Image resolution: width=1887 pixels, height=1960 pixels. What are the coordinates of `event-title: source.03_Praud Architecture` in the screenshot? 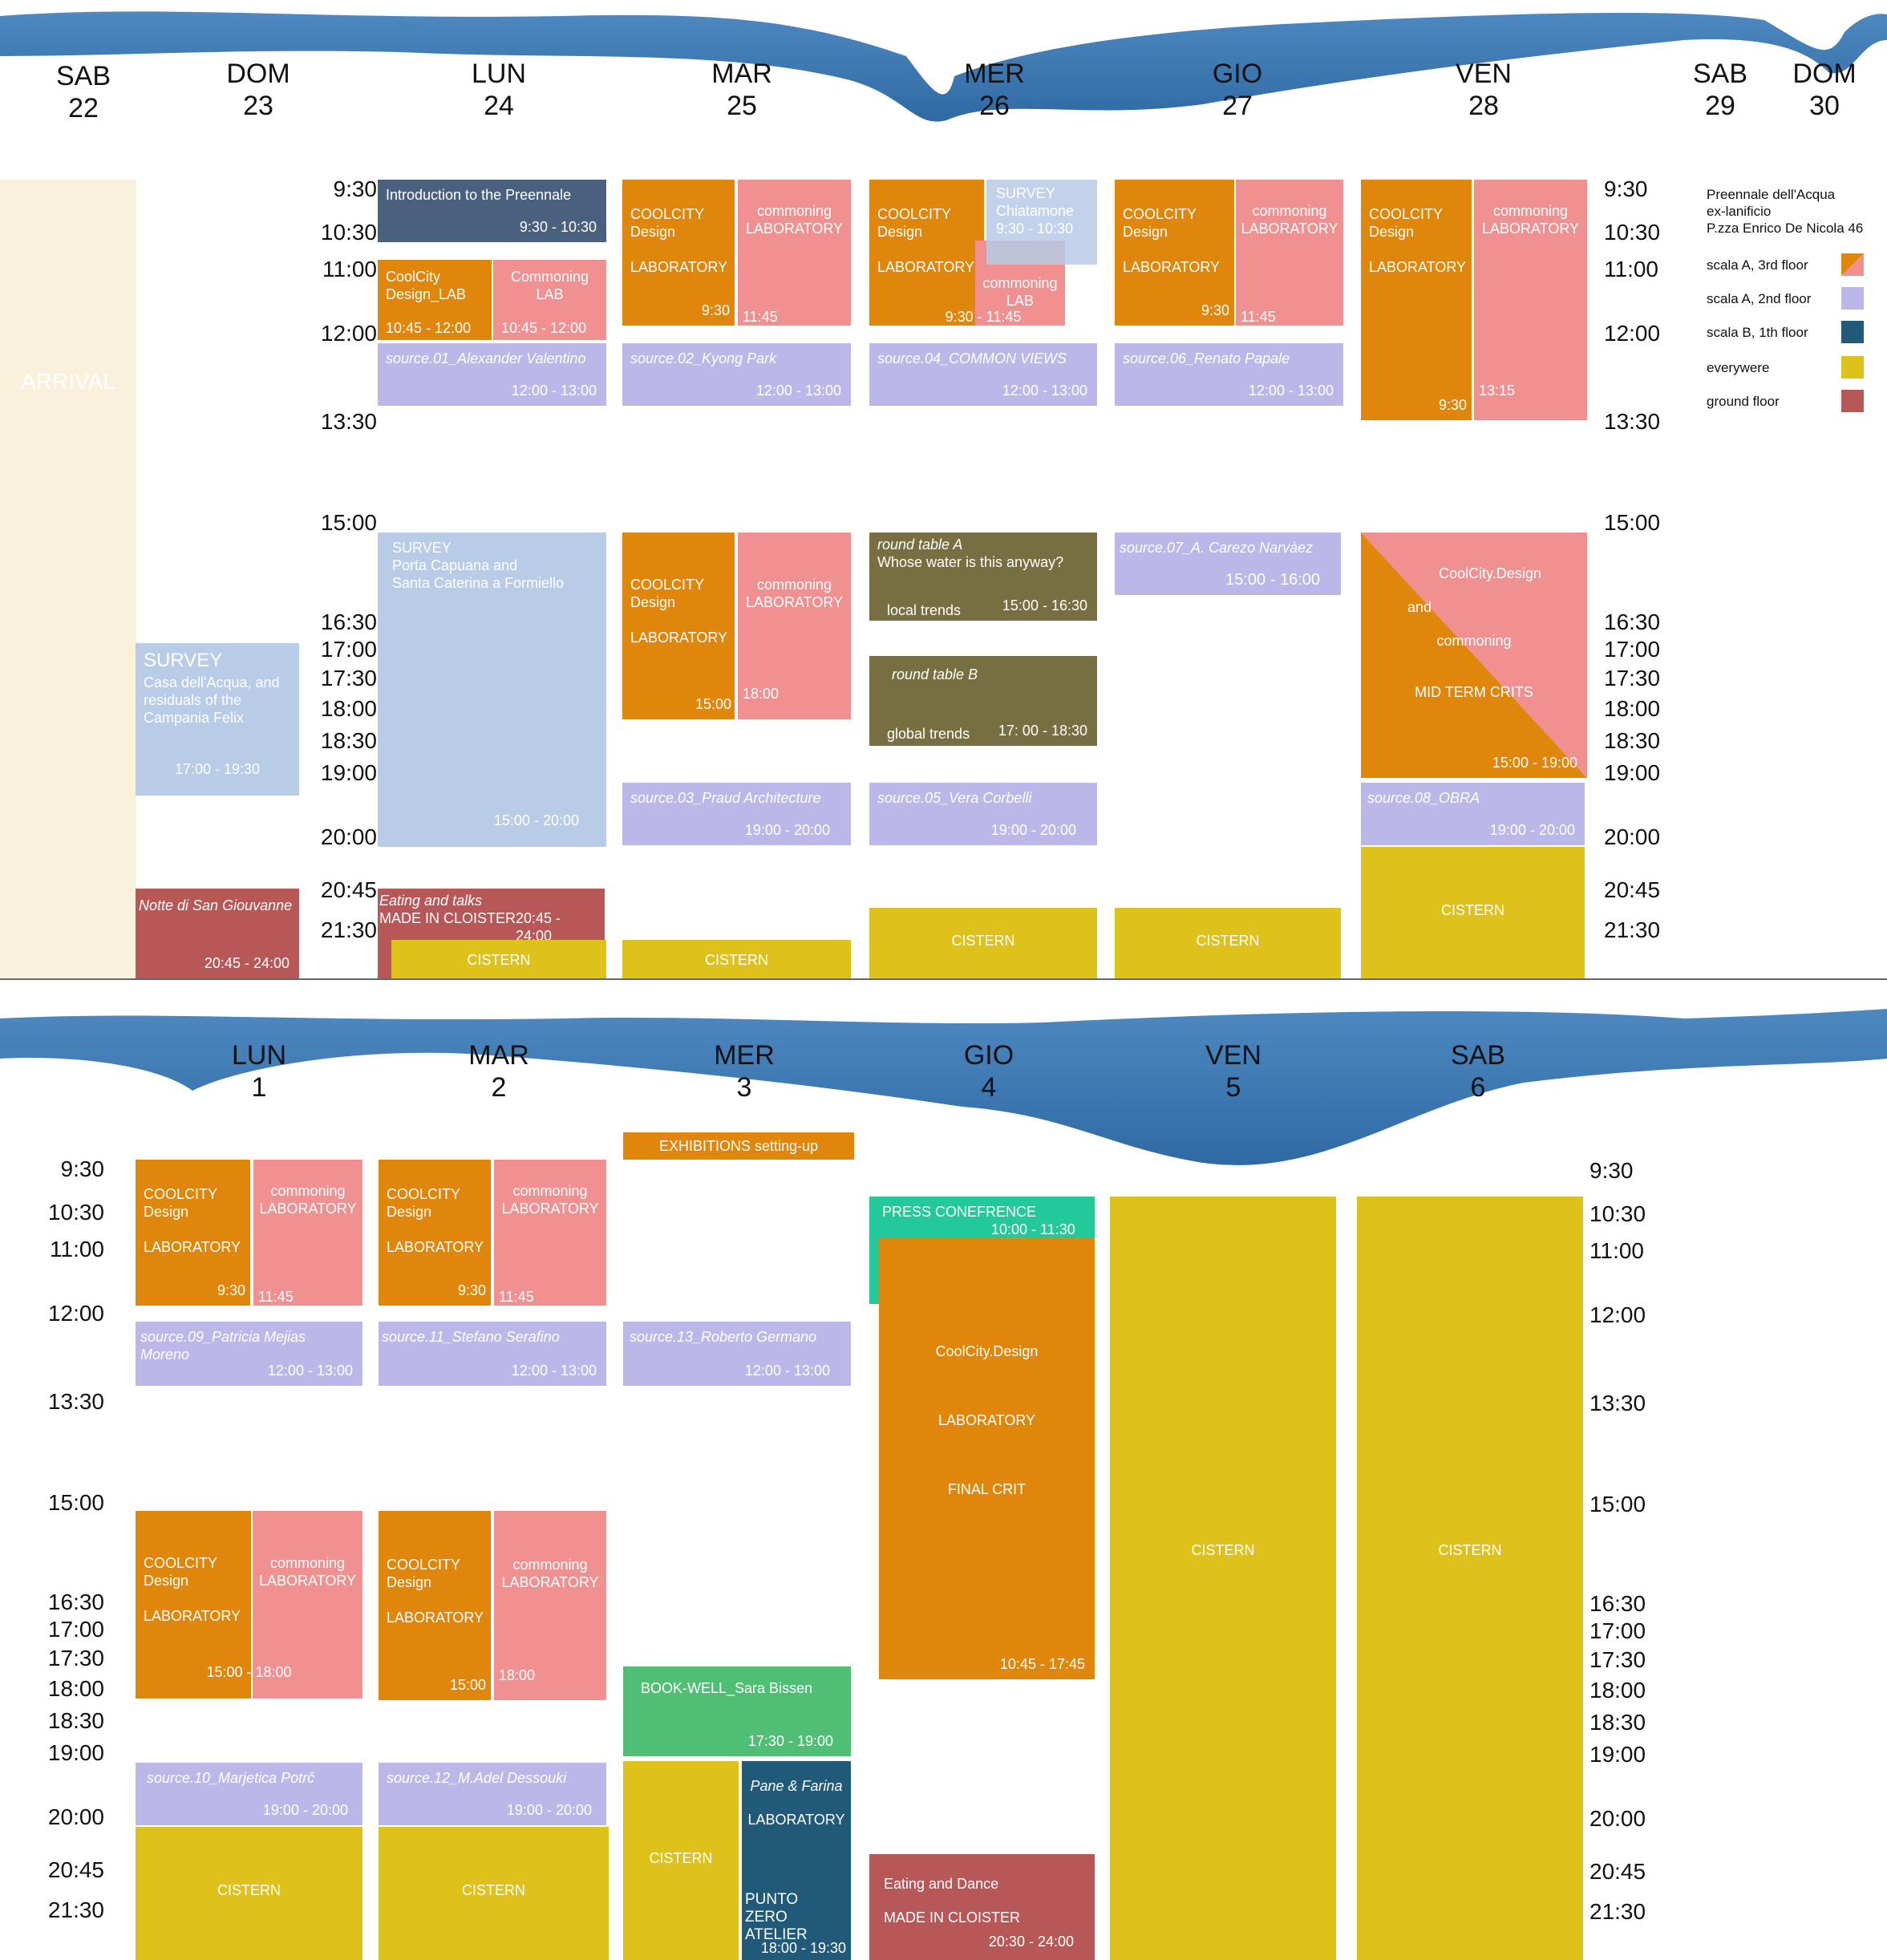 It's located at (725, 798).